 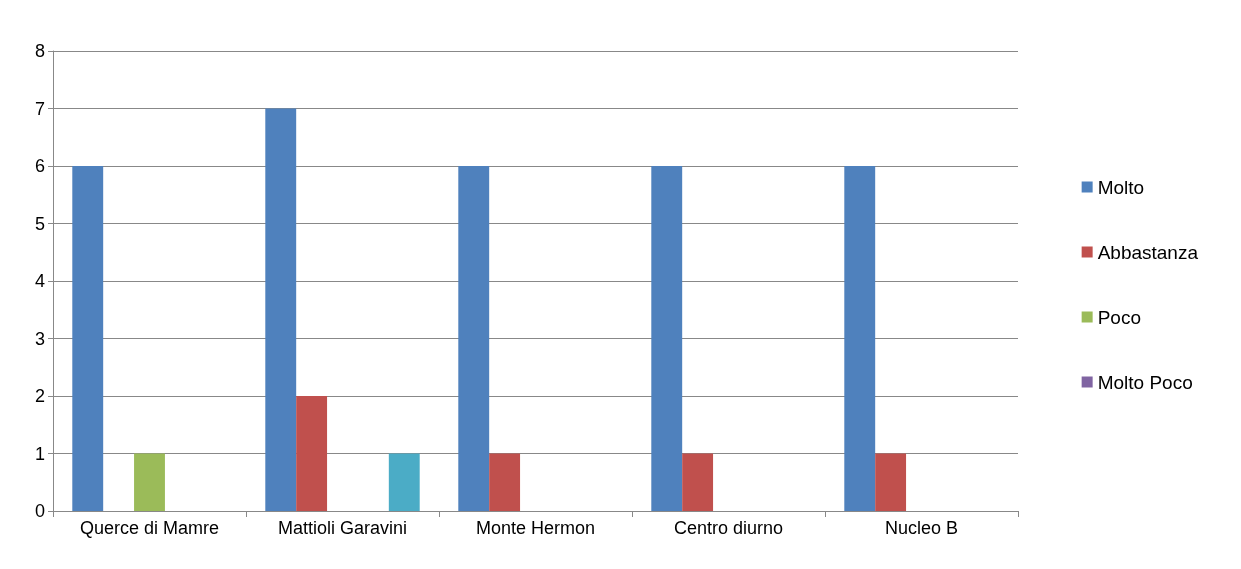 I want to click on x-tick-label: Centro diurno, so click(x=728, y=528).